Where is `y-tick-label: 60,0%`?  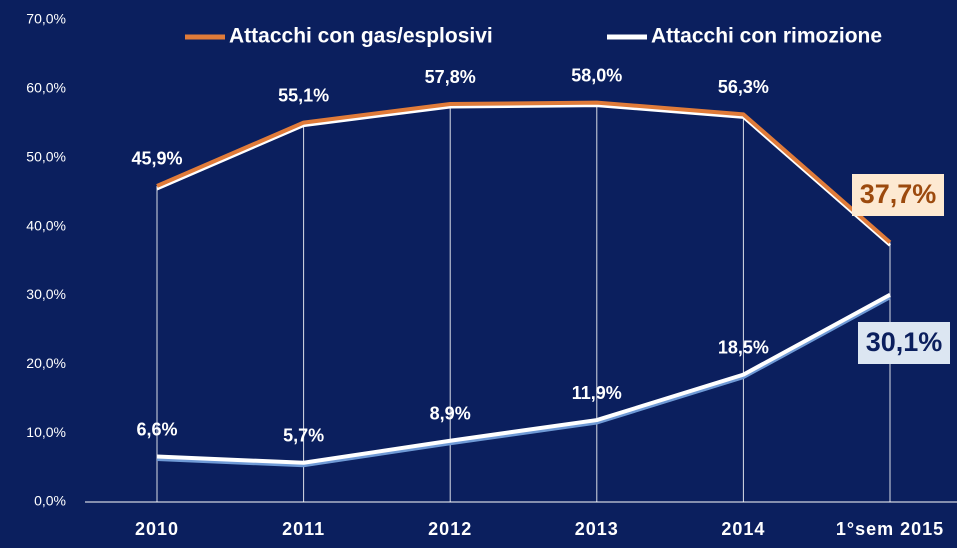
y-tick-label: 60,0% is located at coordinates (46, 88).